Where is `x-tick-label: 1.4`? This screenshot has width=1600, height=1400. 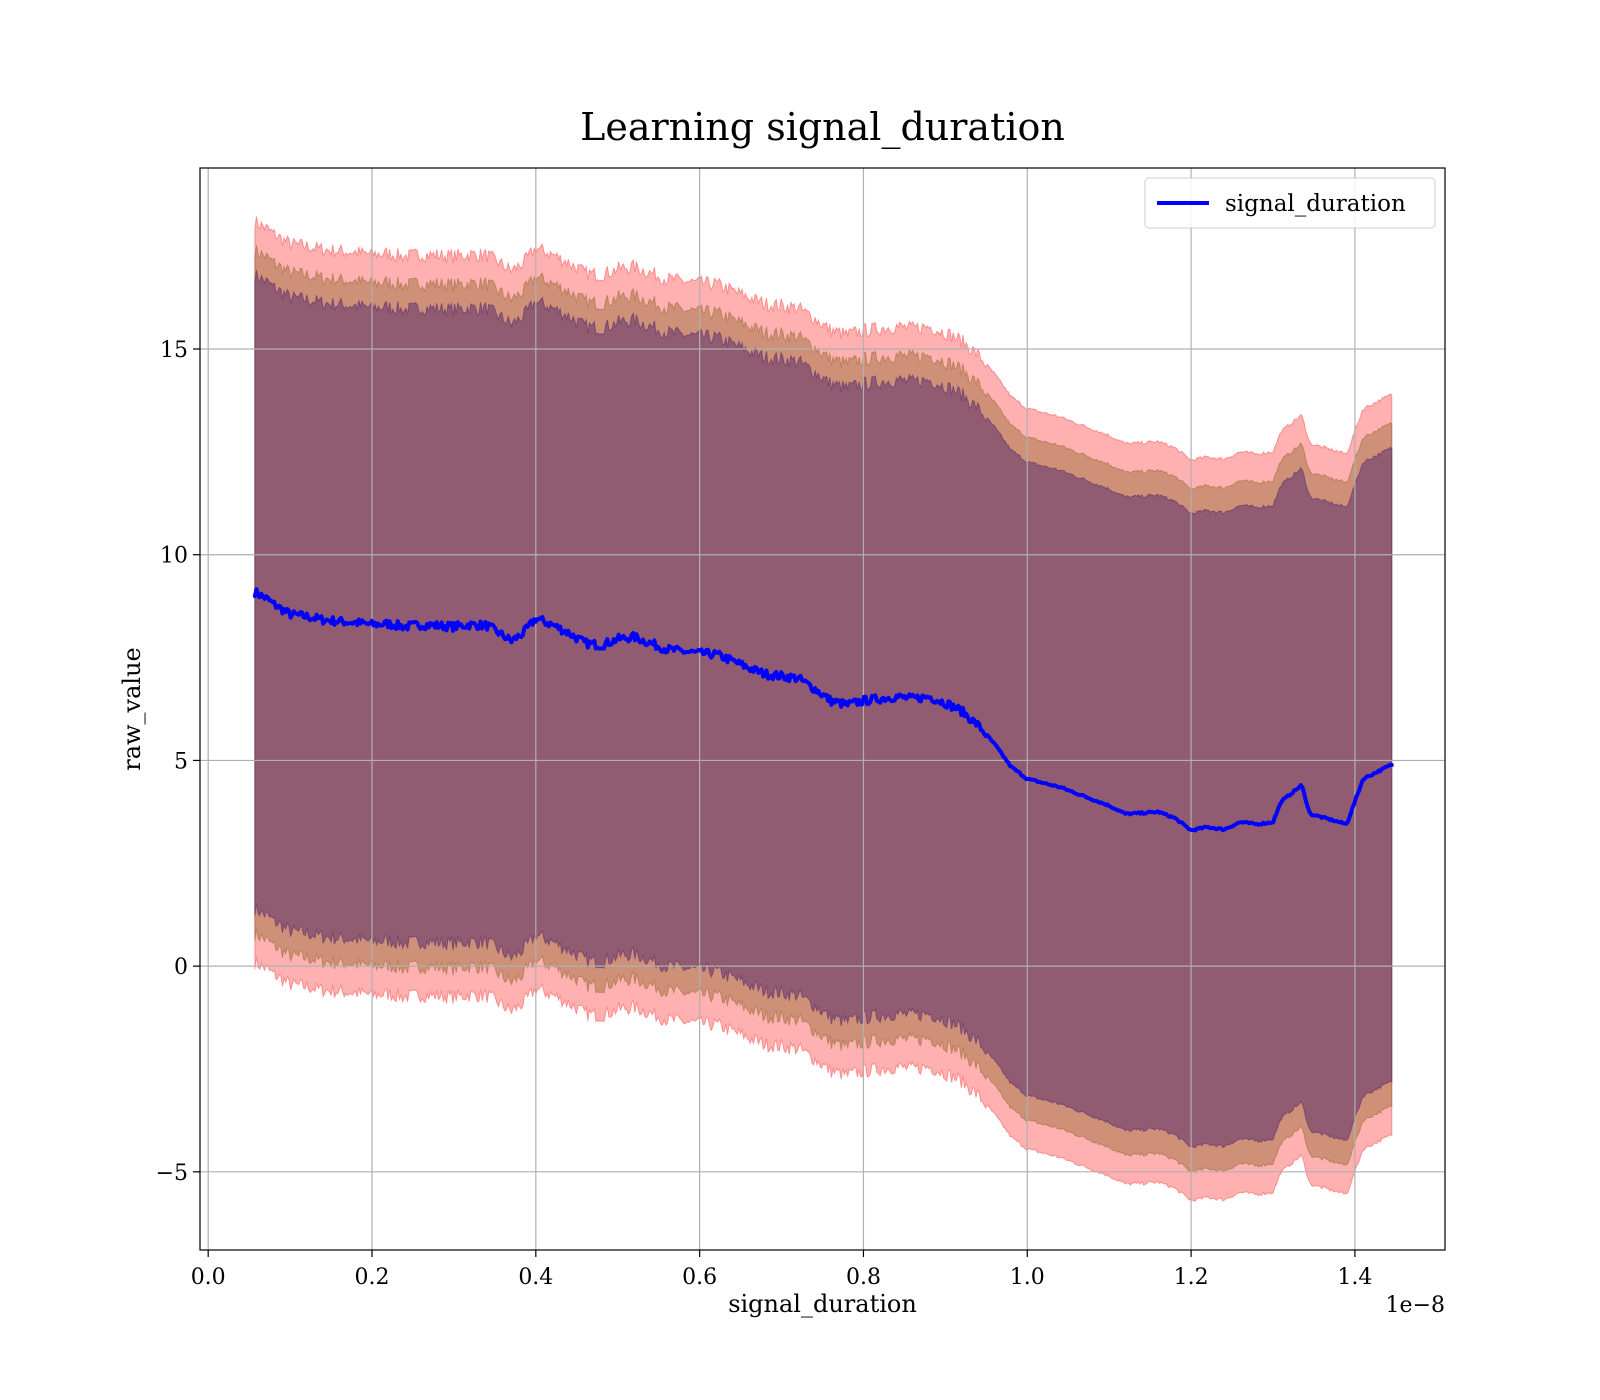 x-tick-label: 1.4 is located at coordinates (1354, 1277).